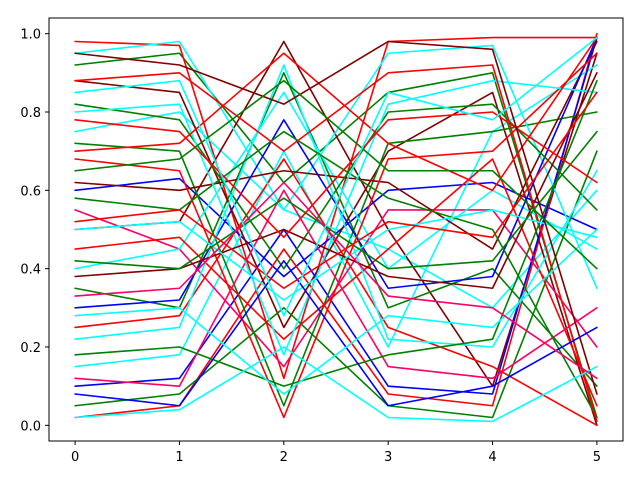 Image resolution: width=640 pixels, height=480 pixels. Describe the element at coordinates (30, 191) in the screenshot. I see `y-tick-label: 0.6` at that location.